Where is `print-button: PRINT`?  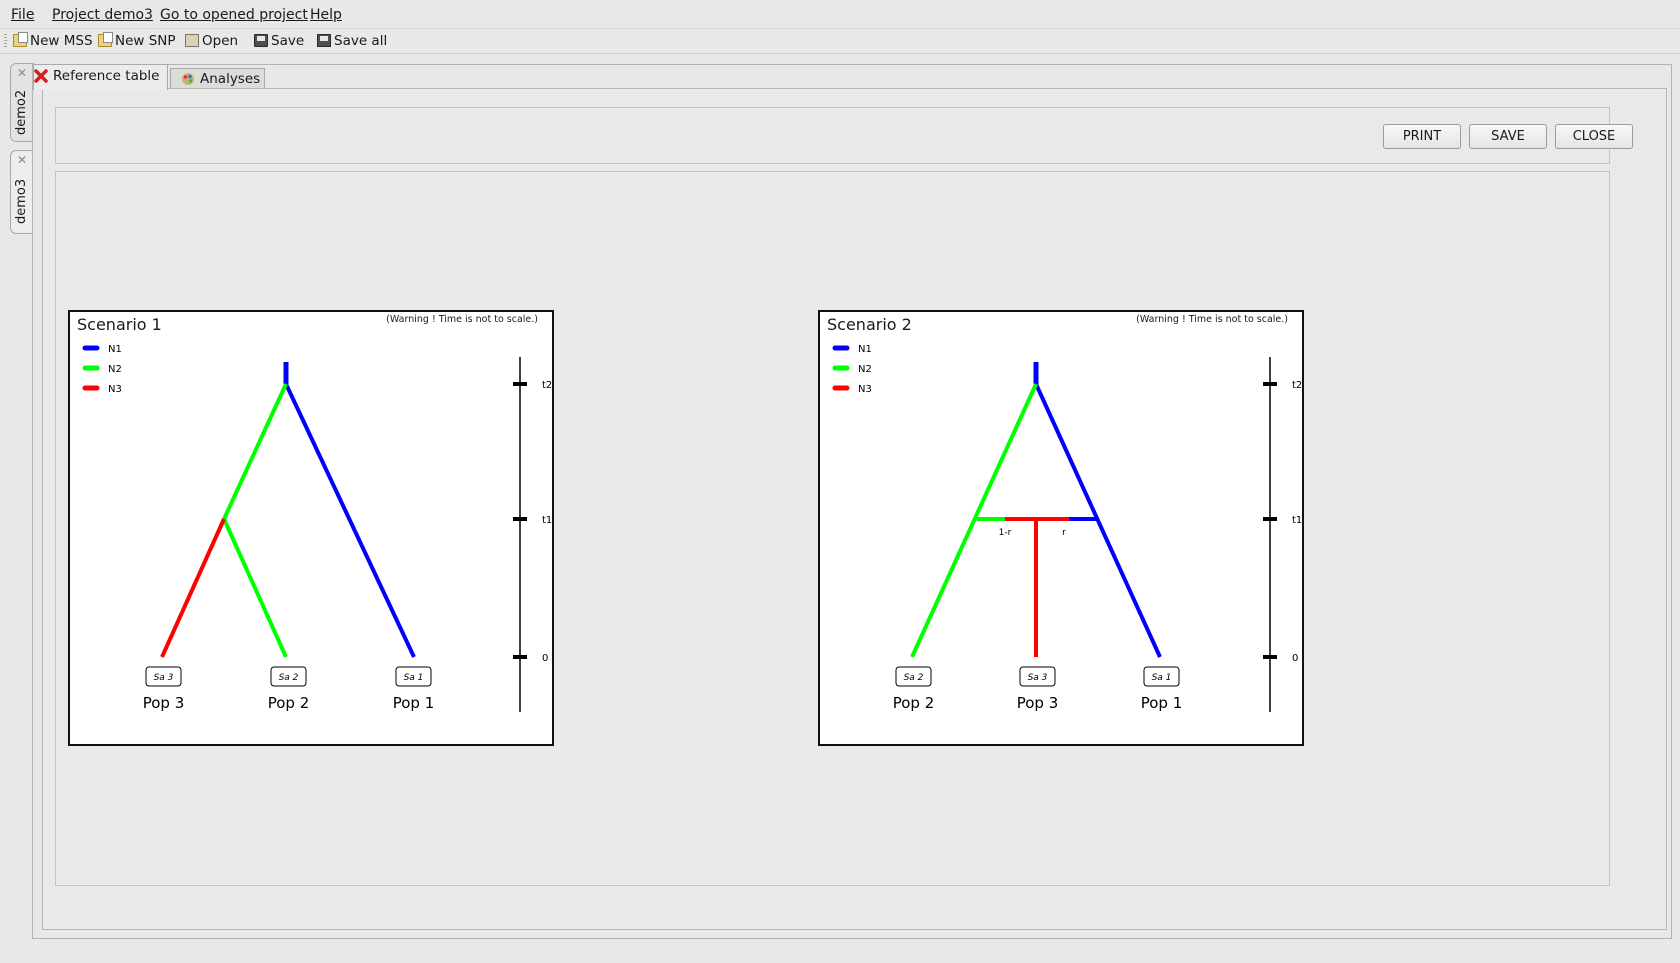 print-button: PRINT is located at coordinates (1422, 136).